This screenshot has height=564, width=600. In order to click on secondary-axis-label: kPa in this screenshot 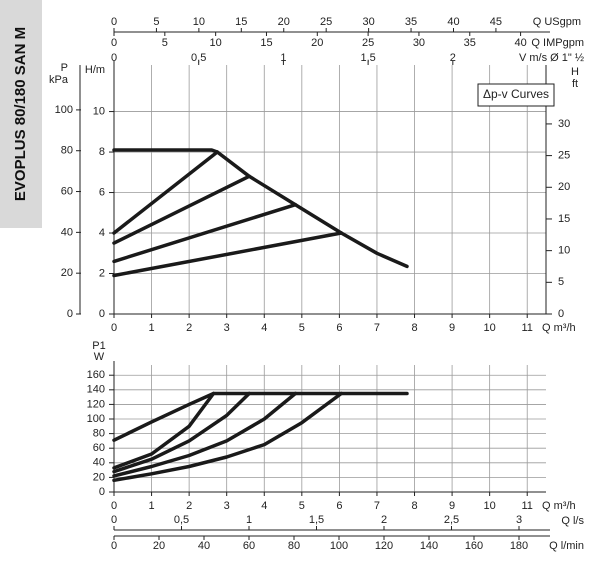, I will do `click(59, 80)`.